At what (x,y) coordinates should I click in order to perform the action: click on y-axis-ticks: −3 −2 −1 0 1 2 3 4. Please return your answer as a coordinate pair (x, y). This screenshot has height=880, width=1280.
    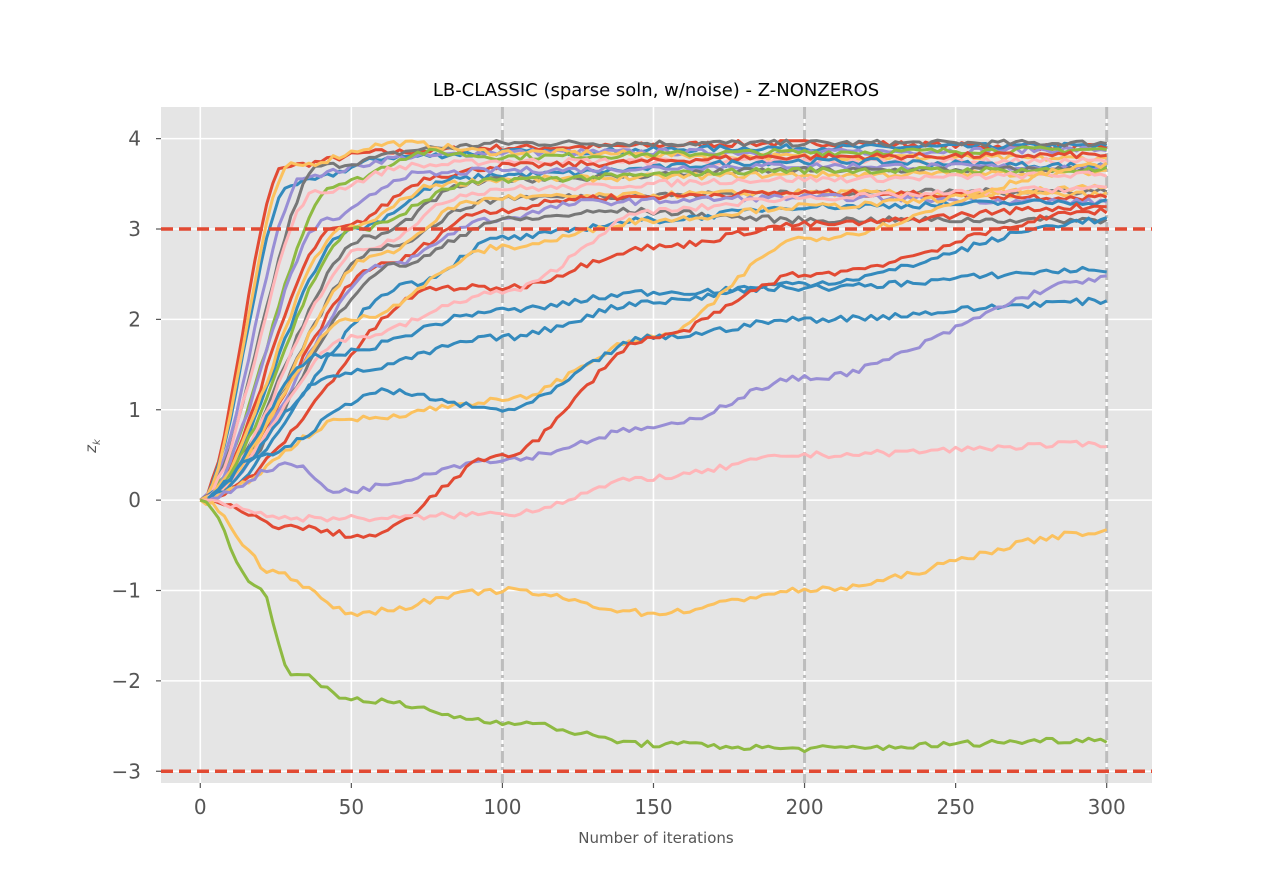
    Looking at the image, I should click on (136, 455).